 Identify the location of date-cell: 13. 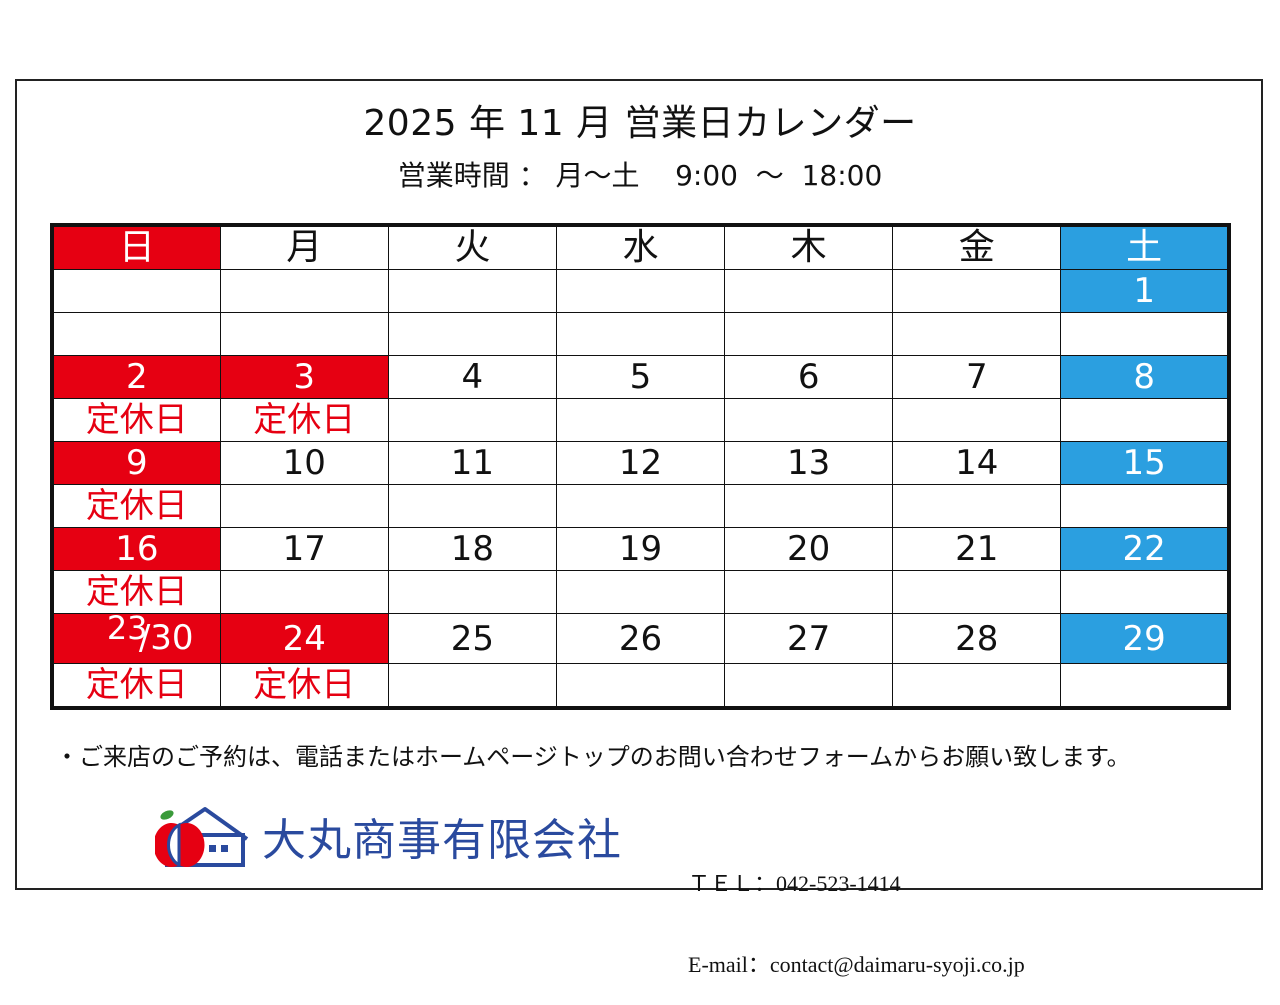
(809, 463).